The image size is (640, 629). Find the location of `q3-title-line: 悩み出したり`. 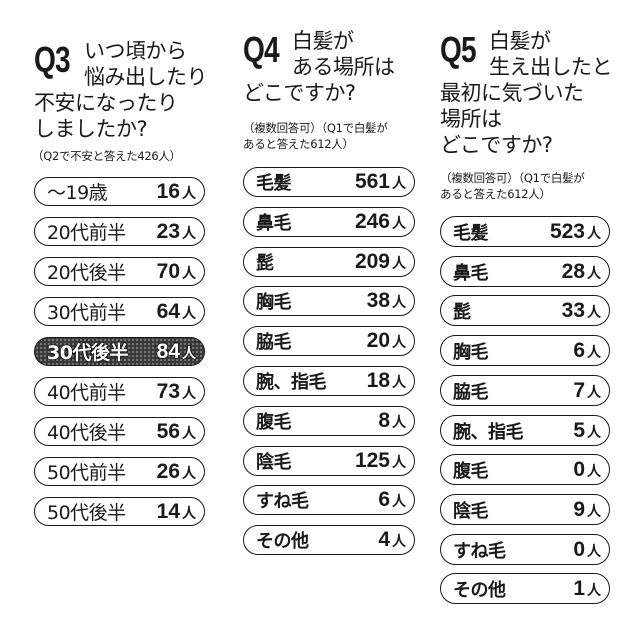

q3-title-line: 悩み出したり is located at coordinates (146, 77).